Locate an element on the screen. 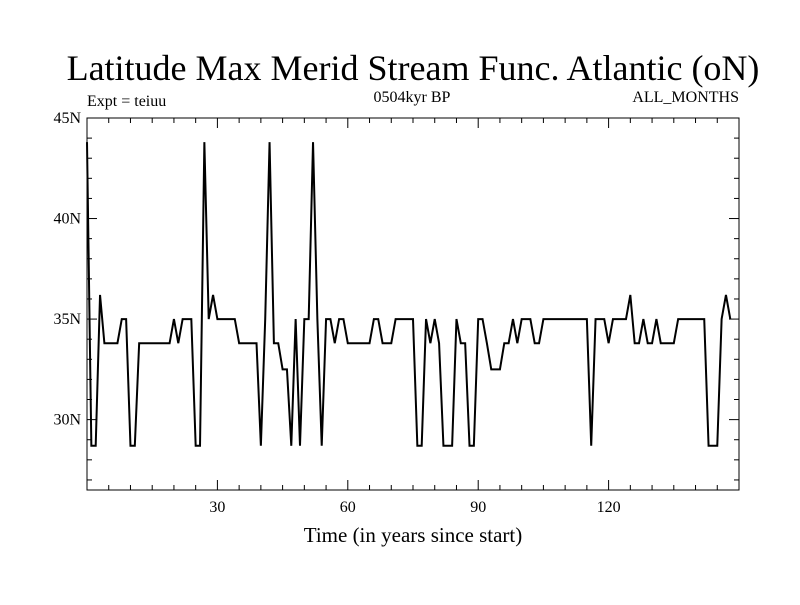 This screenshot has height=605, width=800. y-tick-label-2: 40N is located at coordinates (67, 219).